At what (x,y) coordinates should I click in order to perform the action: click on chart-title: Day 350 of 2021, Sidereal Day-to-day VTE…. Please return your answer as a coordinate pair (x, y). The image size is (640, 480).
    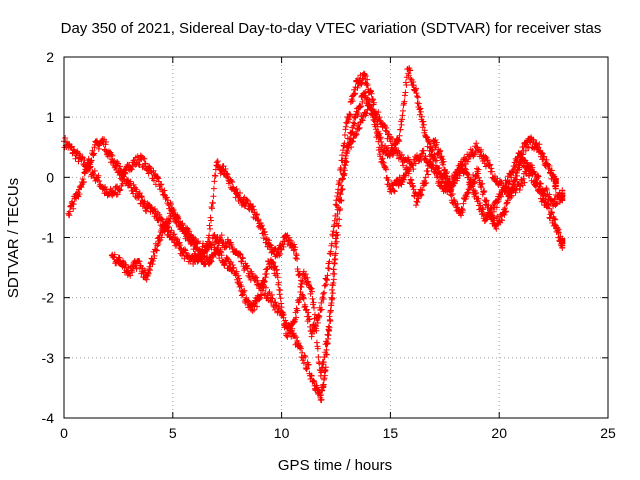
    Looking at the image, I should click on (331, 28).